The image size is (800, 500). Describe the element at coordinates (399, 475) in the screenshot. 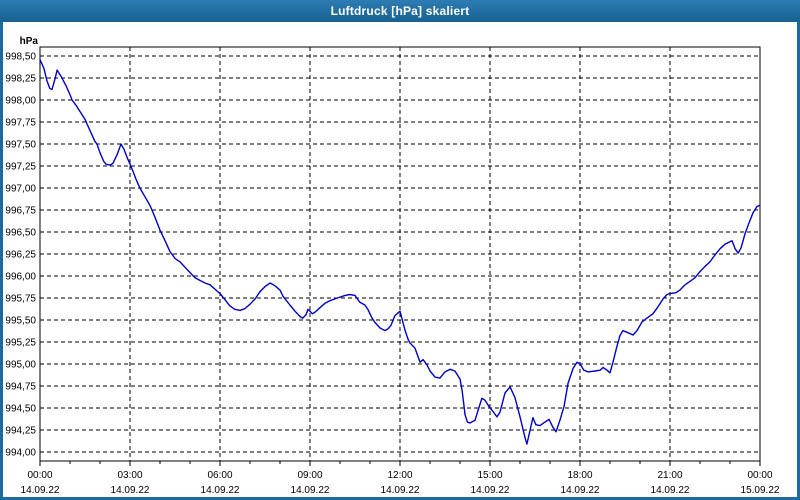

I see `x-tick-time-label: 12:00` at that location.